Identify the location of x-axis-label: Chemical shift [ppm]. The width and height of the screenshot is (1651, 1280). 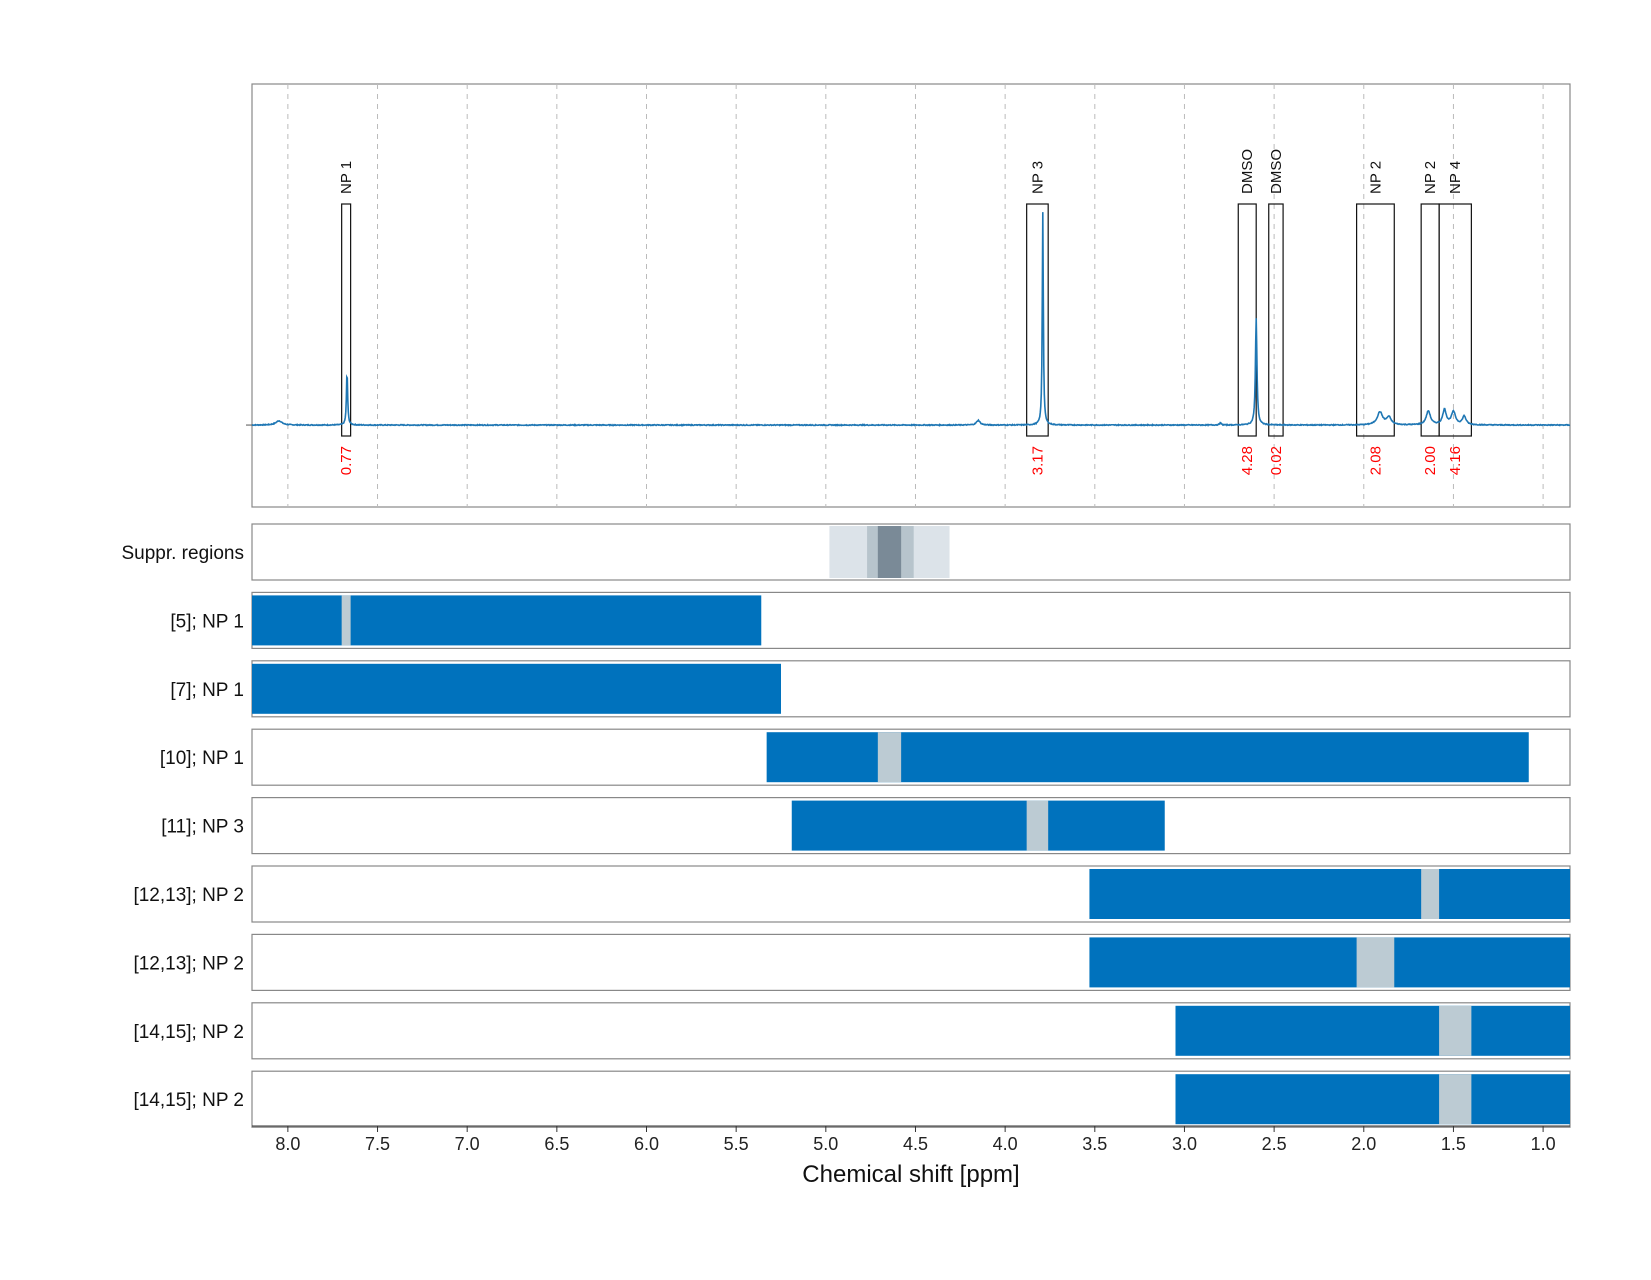
(910, 1174).